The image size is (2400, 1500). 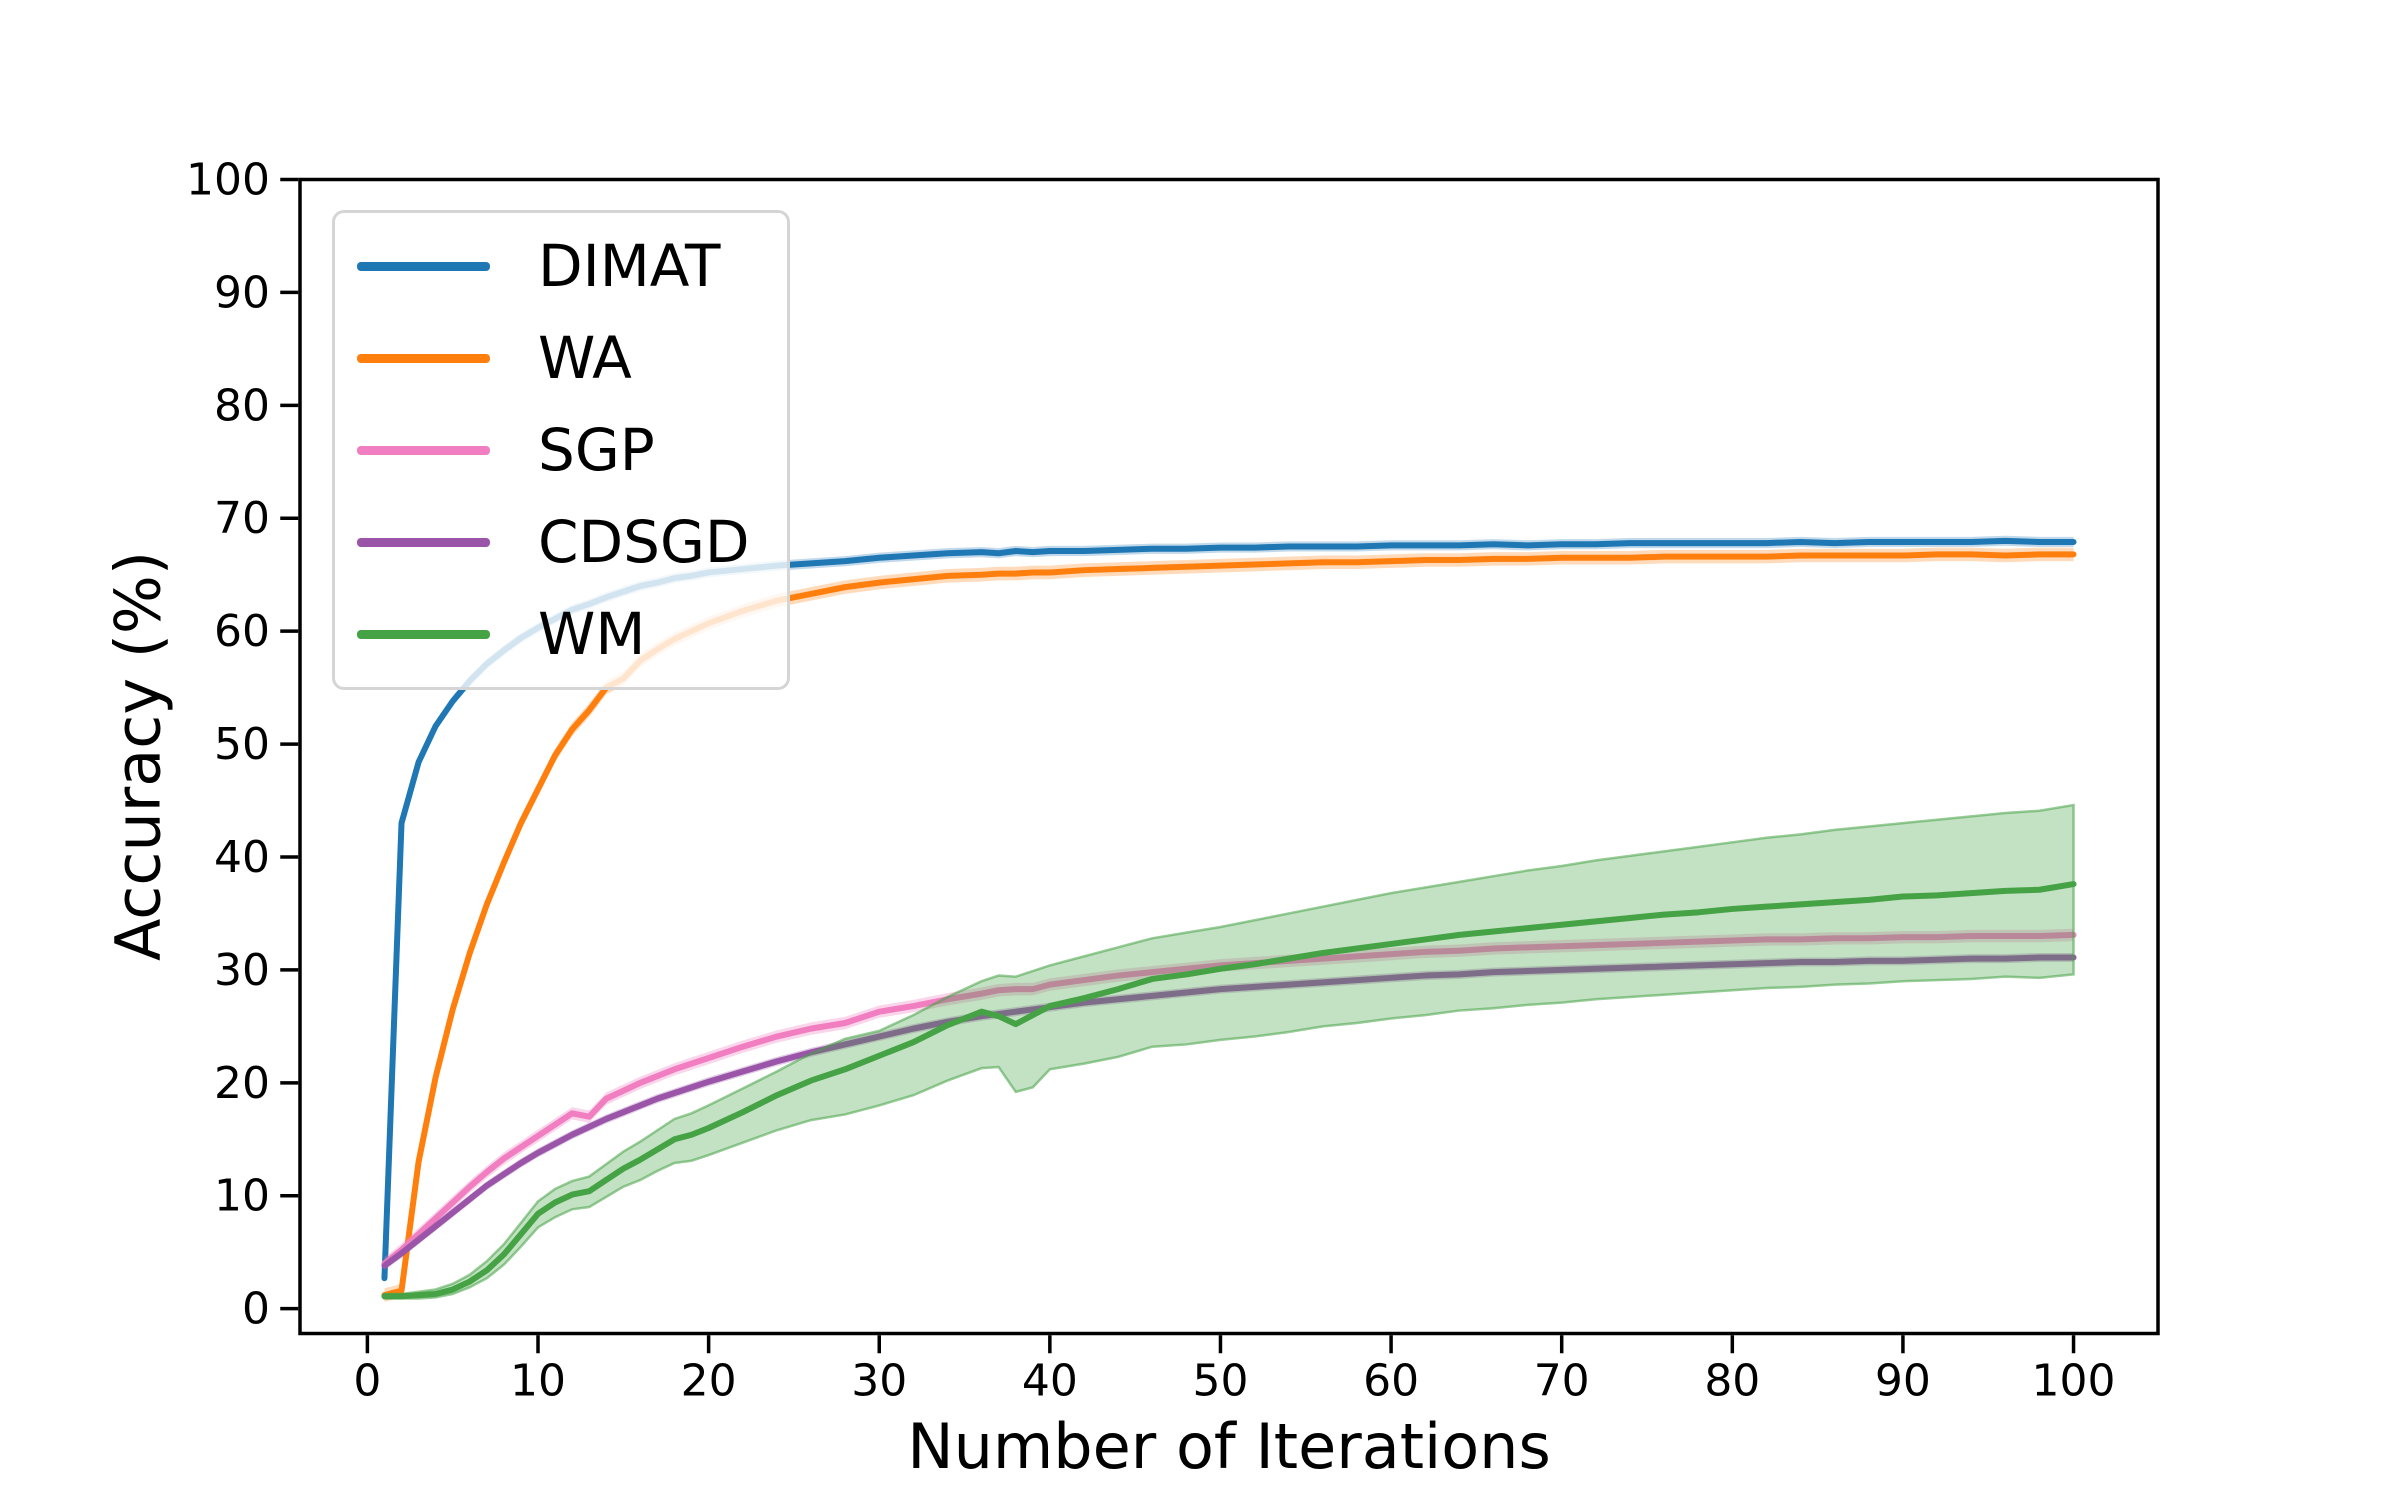 I want to click on x-tick-label: 40, so click(x=1050, y=1381).